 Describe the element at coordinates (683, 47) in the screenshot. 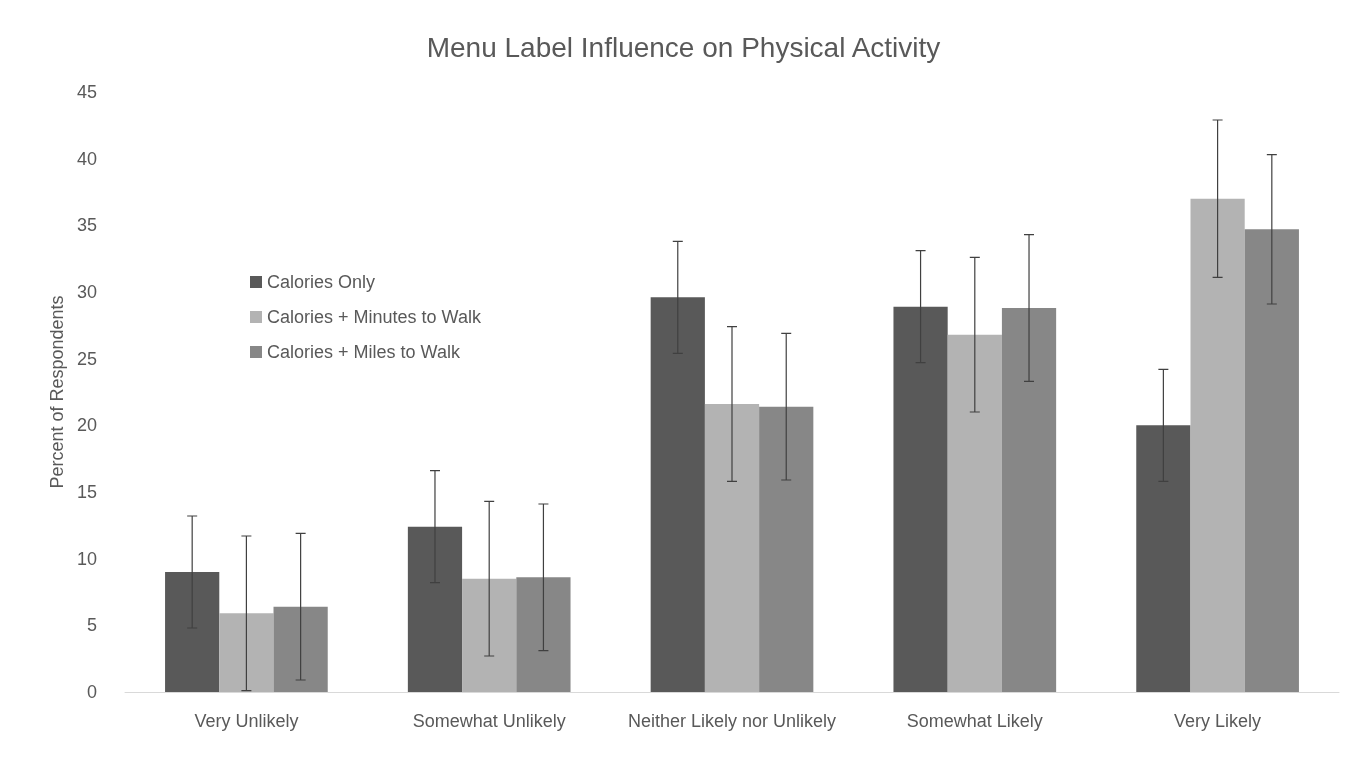

I see `chart-title: Menu Label Influence on Physical Activity` at that location.